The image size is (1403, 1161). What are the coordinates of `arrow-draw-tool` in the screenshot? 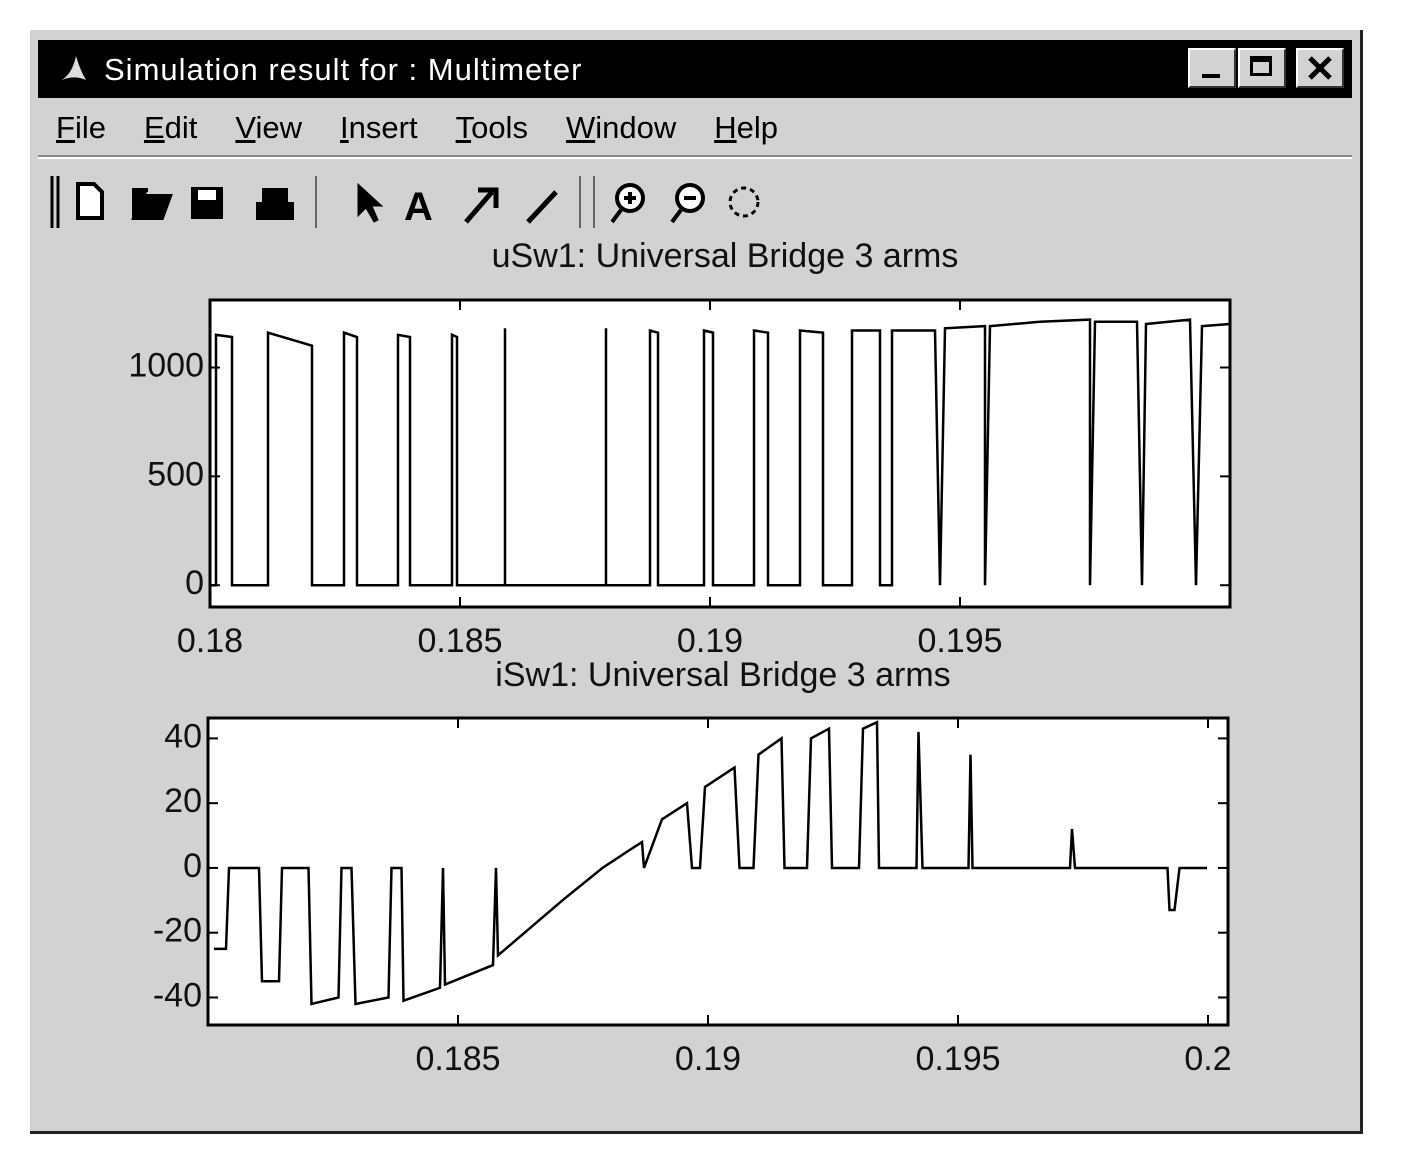 It's located at (481, 205).